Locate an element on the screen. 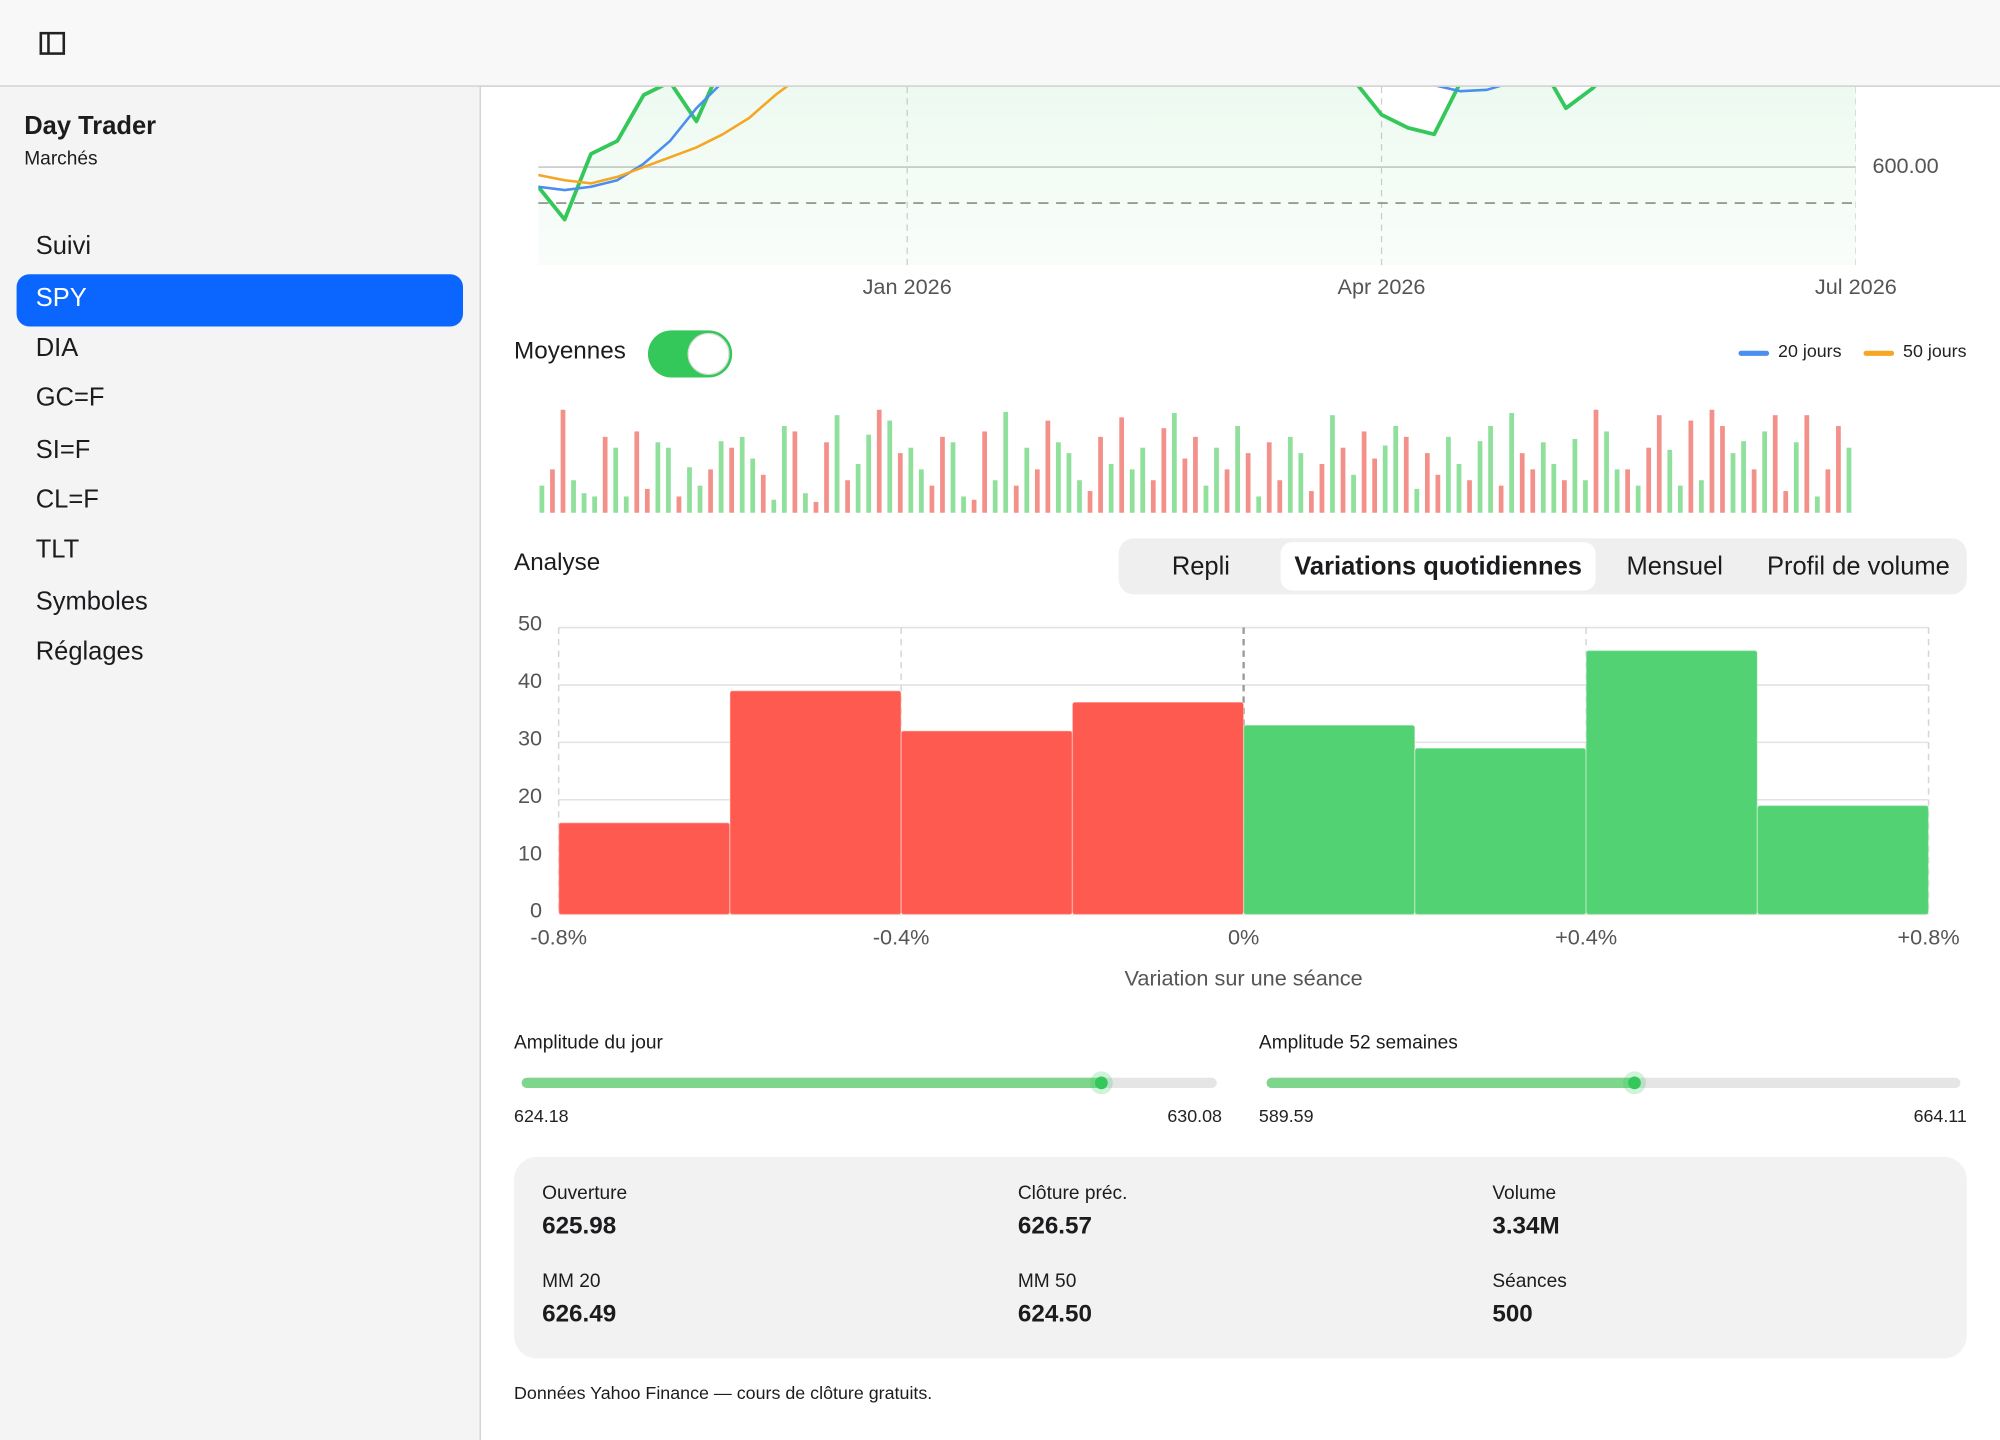 Image resolution: width=2000 pixels, height=1440 pixels. nav-item: SPY is located at coordinates (61, 298).